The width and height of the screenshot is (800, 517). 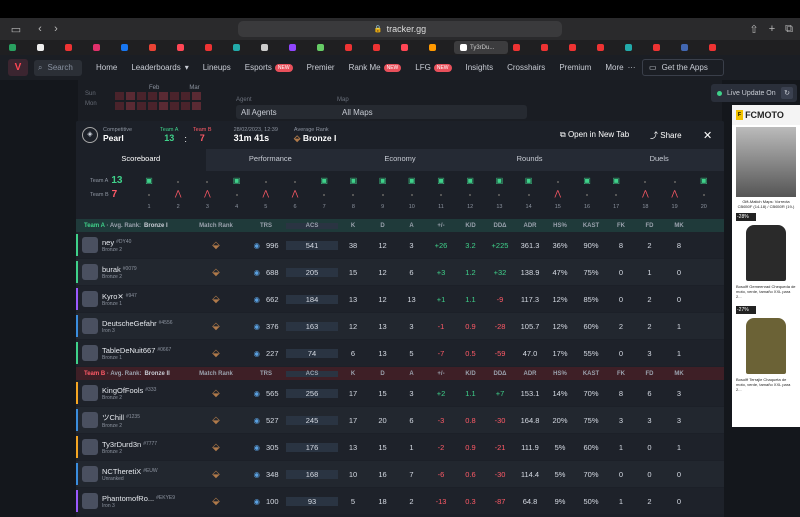 What do you see at coordinates (131, 245) in the screenshot?
I see `player-cell: ney #DY40 Bronze 2` at bounding box center [131, 245].